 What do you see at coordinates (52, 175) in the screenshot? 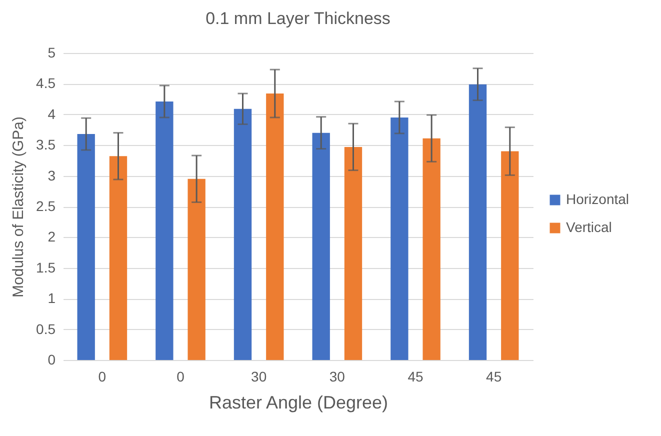
I see `y-tick-label: 3` at bounding box center [52, 175].